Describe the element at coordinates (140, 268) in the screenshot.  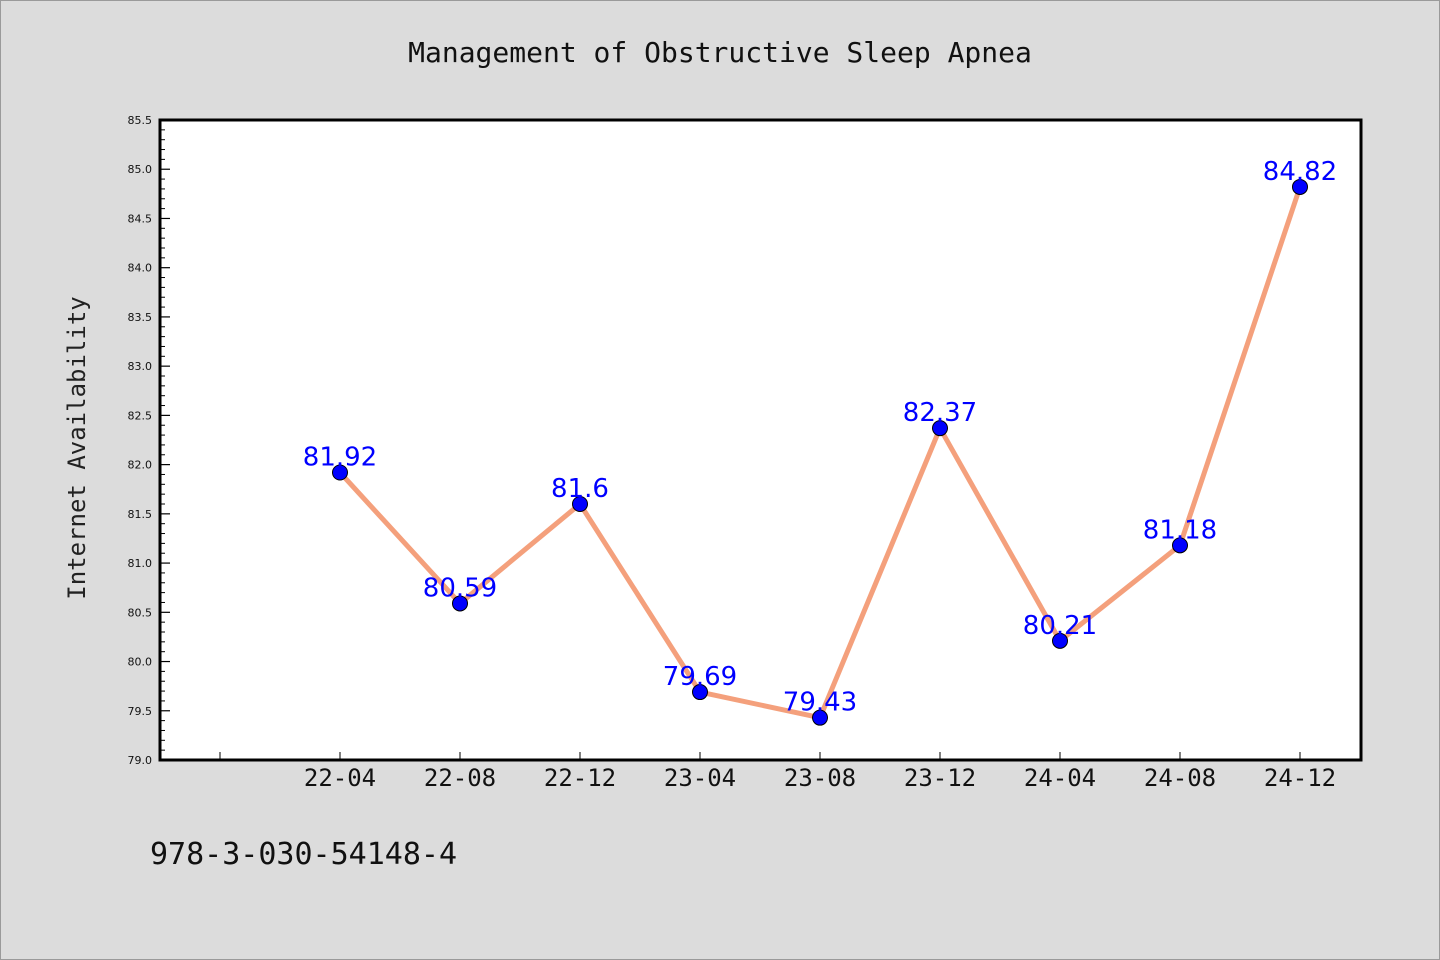
I see `y-tick-label: 84.0` at that location.